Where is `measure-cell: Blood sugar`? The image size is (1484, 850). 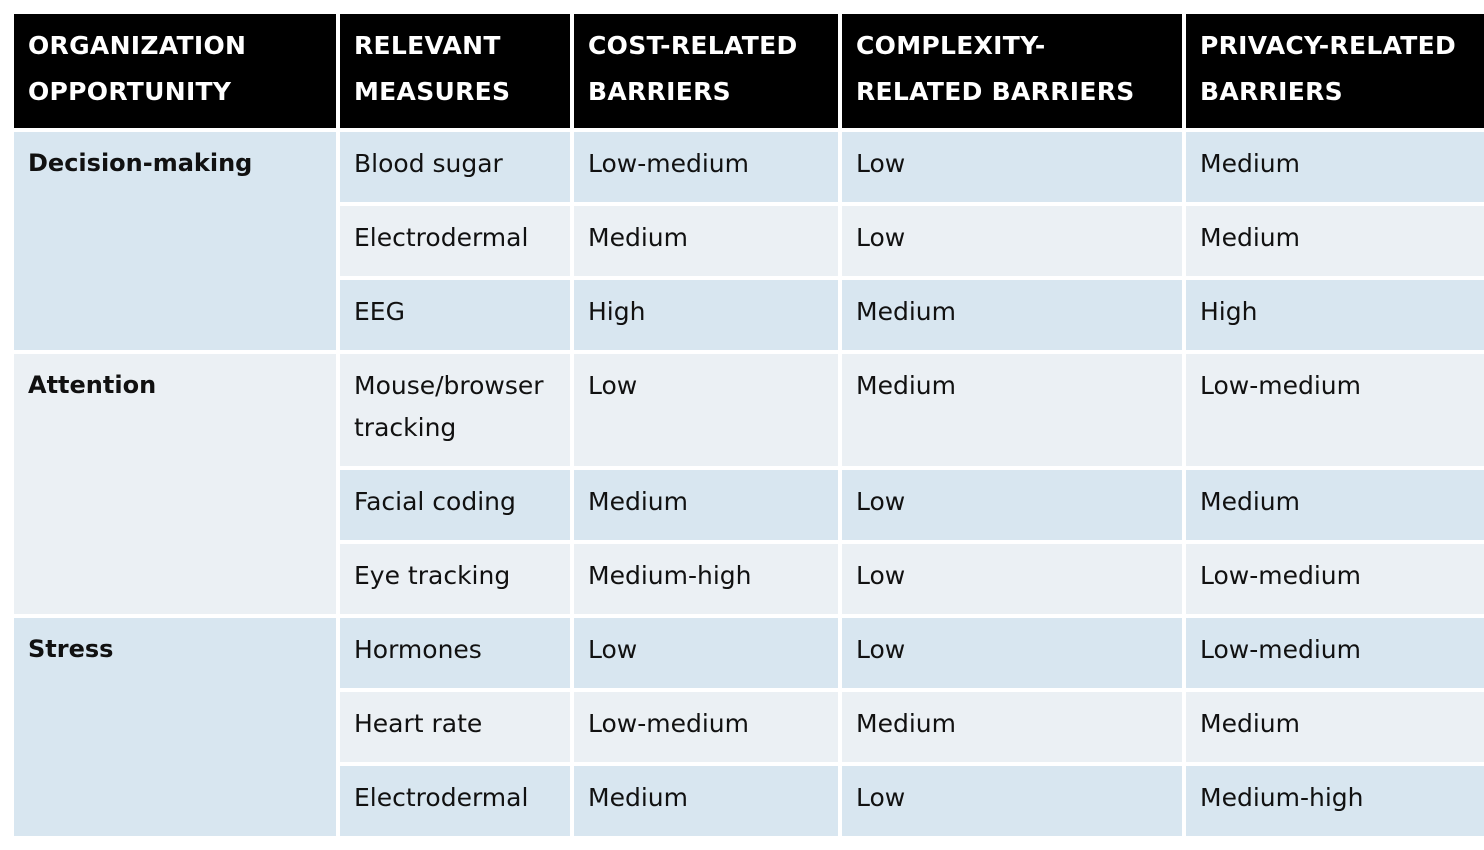
measure-cell: Blood sugar is located at coordinates (455, 167).